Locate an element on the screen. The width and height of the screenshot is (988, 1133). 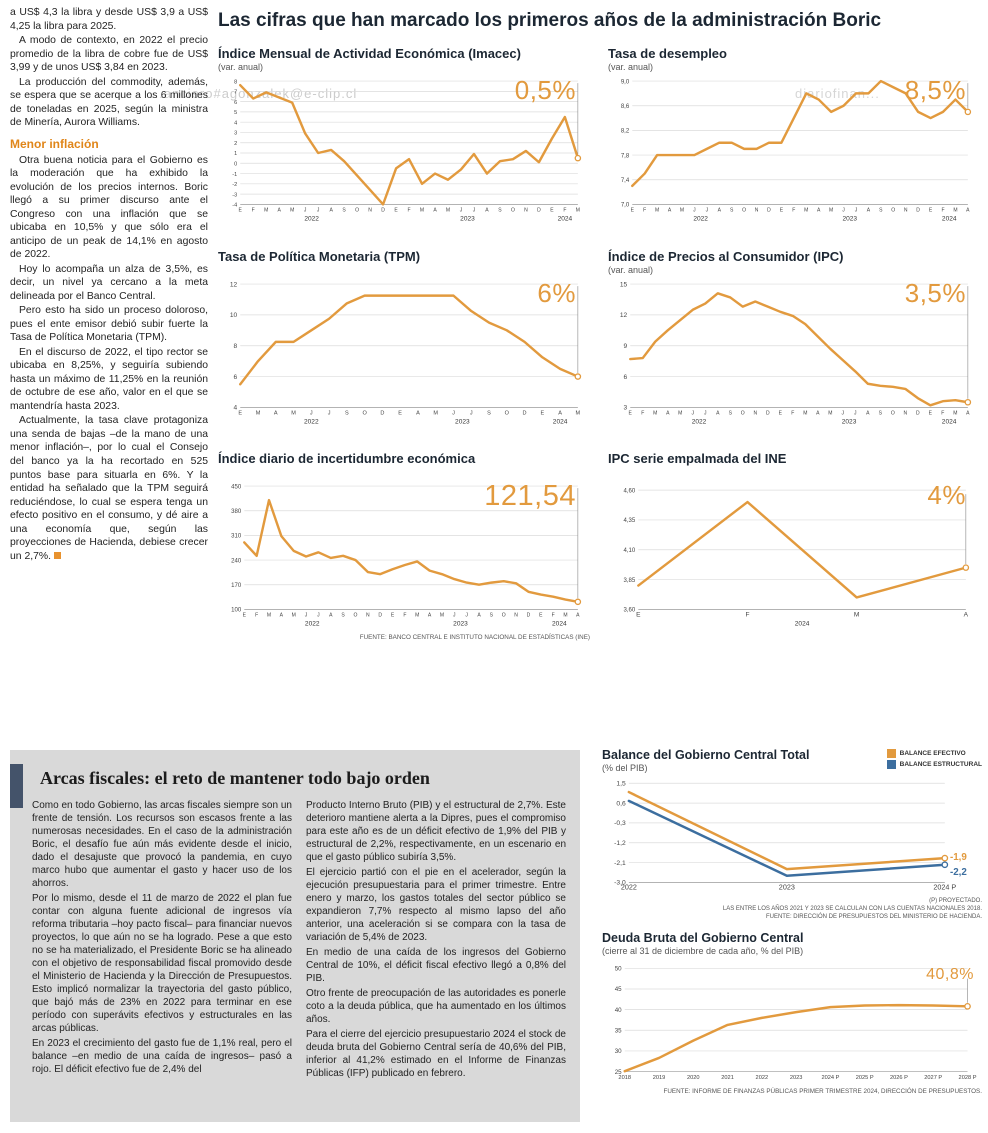
svg-text: 2018 is located at coordinates (624, 1078).